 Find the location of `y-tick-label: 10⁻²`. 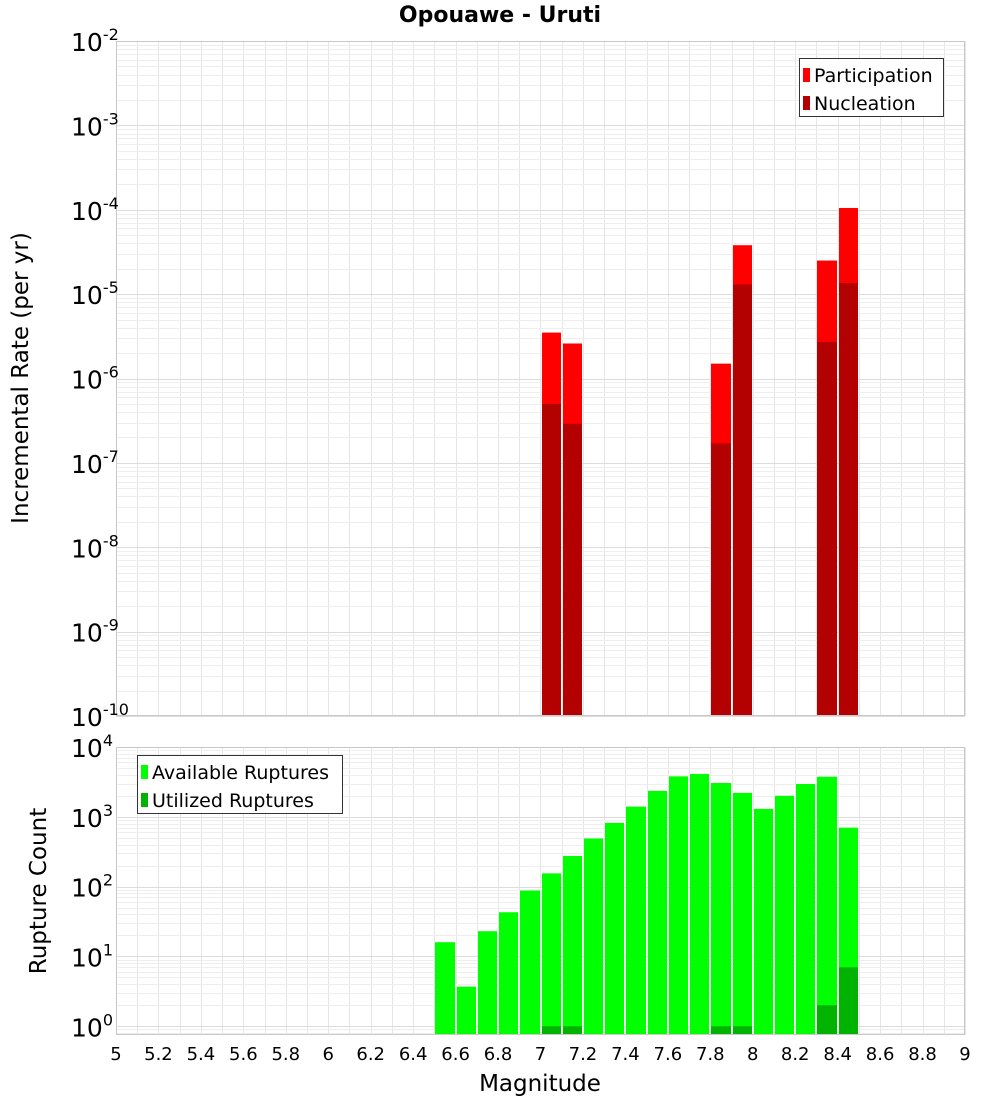

y-tick-label: 10⁻² is located at coordinates (95, 41).